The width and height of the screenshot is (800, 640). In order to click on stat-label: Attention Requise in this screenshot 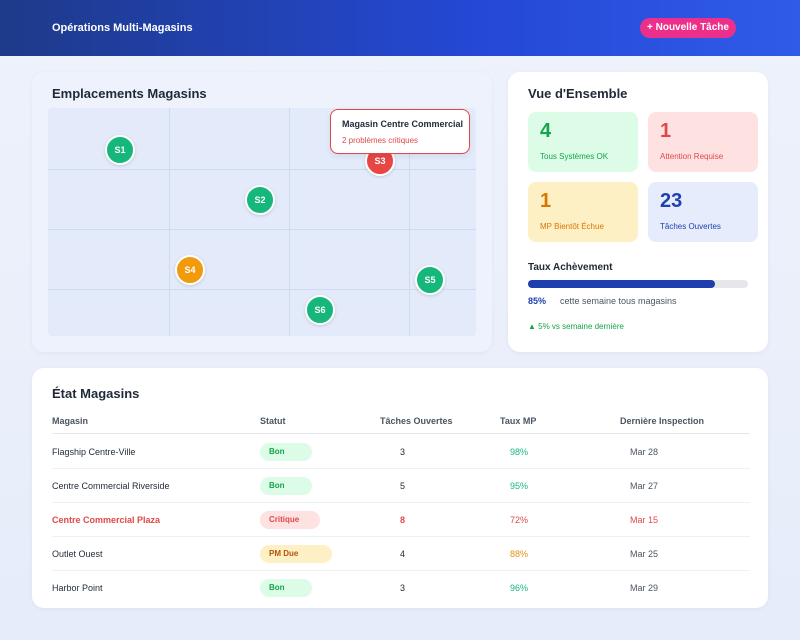, I will do `click(692, 156)`.